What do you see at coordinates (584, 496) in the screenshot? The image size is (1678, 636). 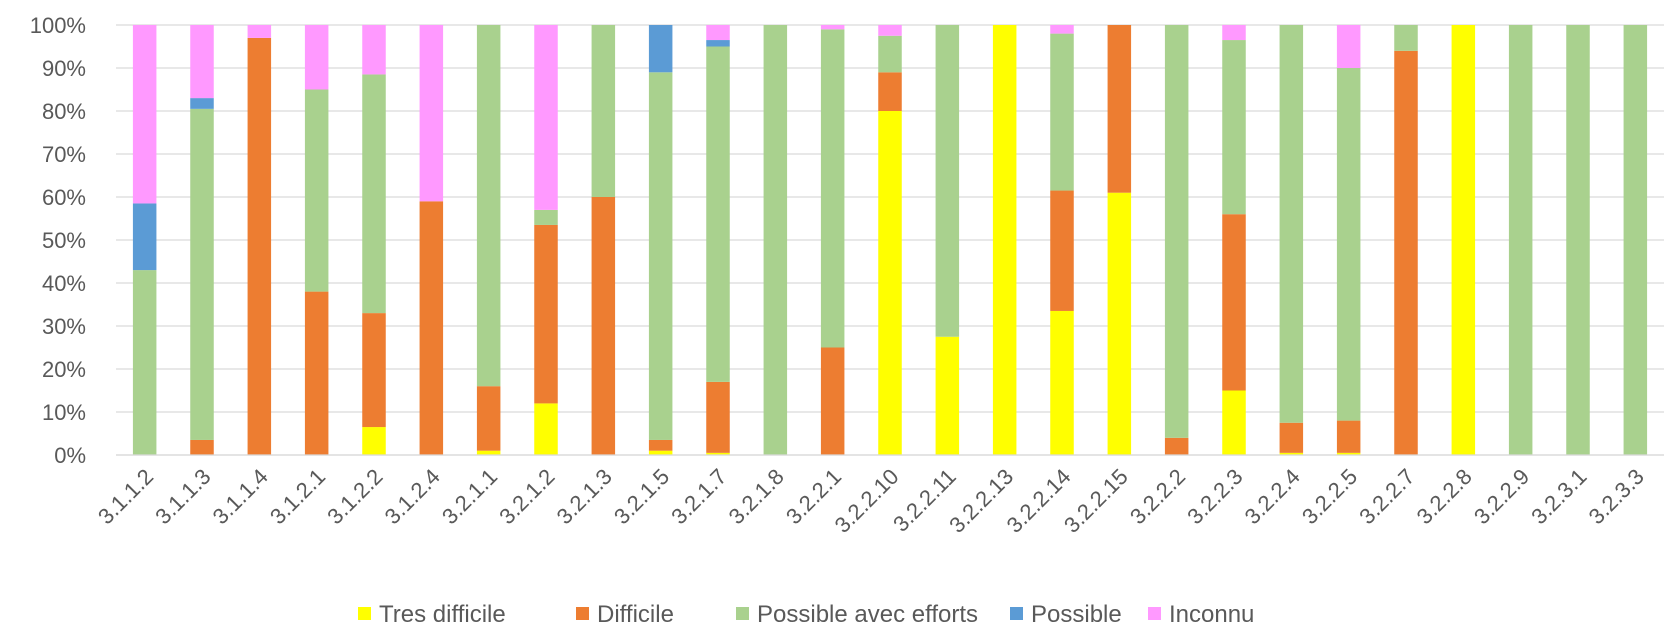 I see `category-label: 3.2.1.3` at bounding box center [584, 496].